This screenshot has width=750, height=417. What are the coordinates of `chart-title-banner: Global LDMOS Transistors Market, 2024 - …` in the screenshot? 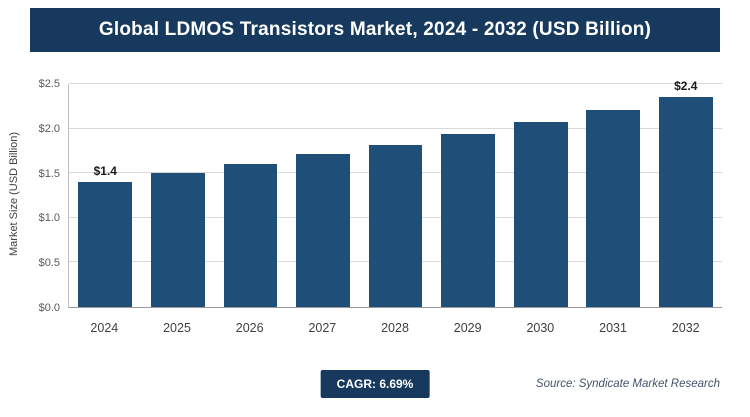 It's located at (375, 30).